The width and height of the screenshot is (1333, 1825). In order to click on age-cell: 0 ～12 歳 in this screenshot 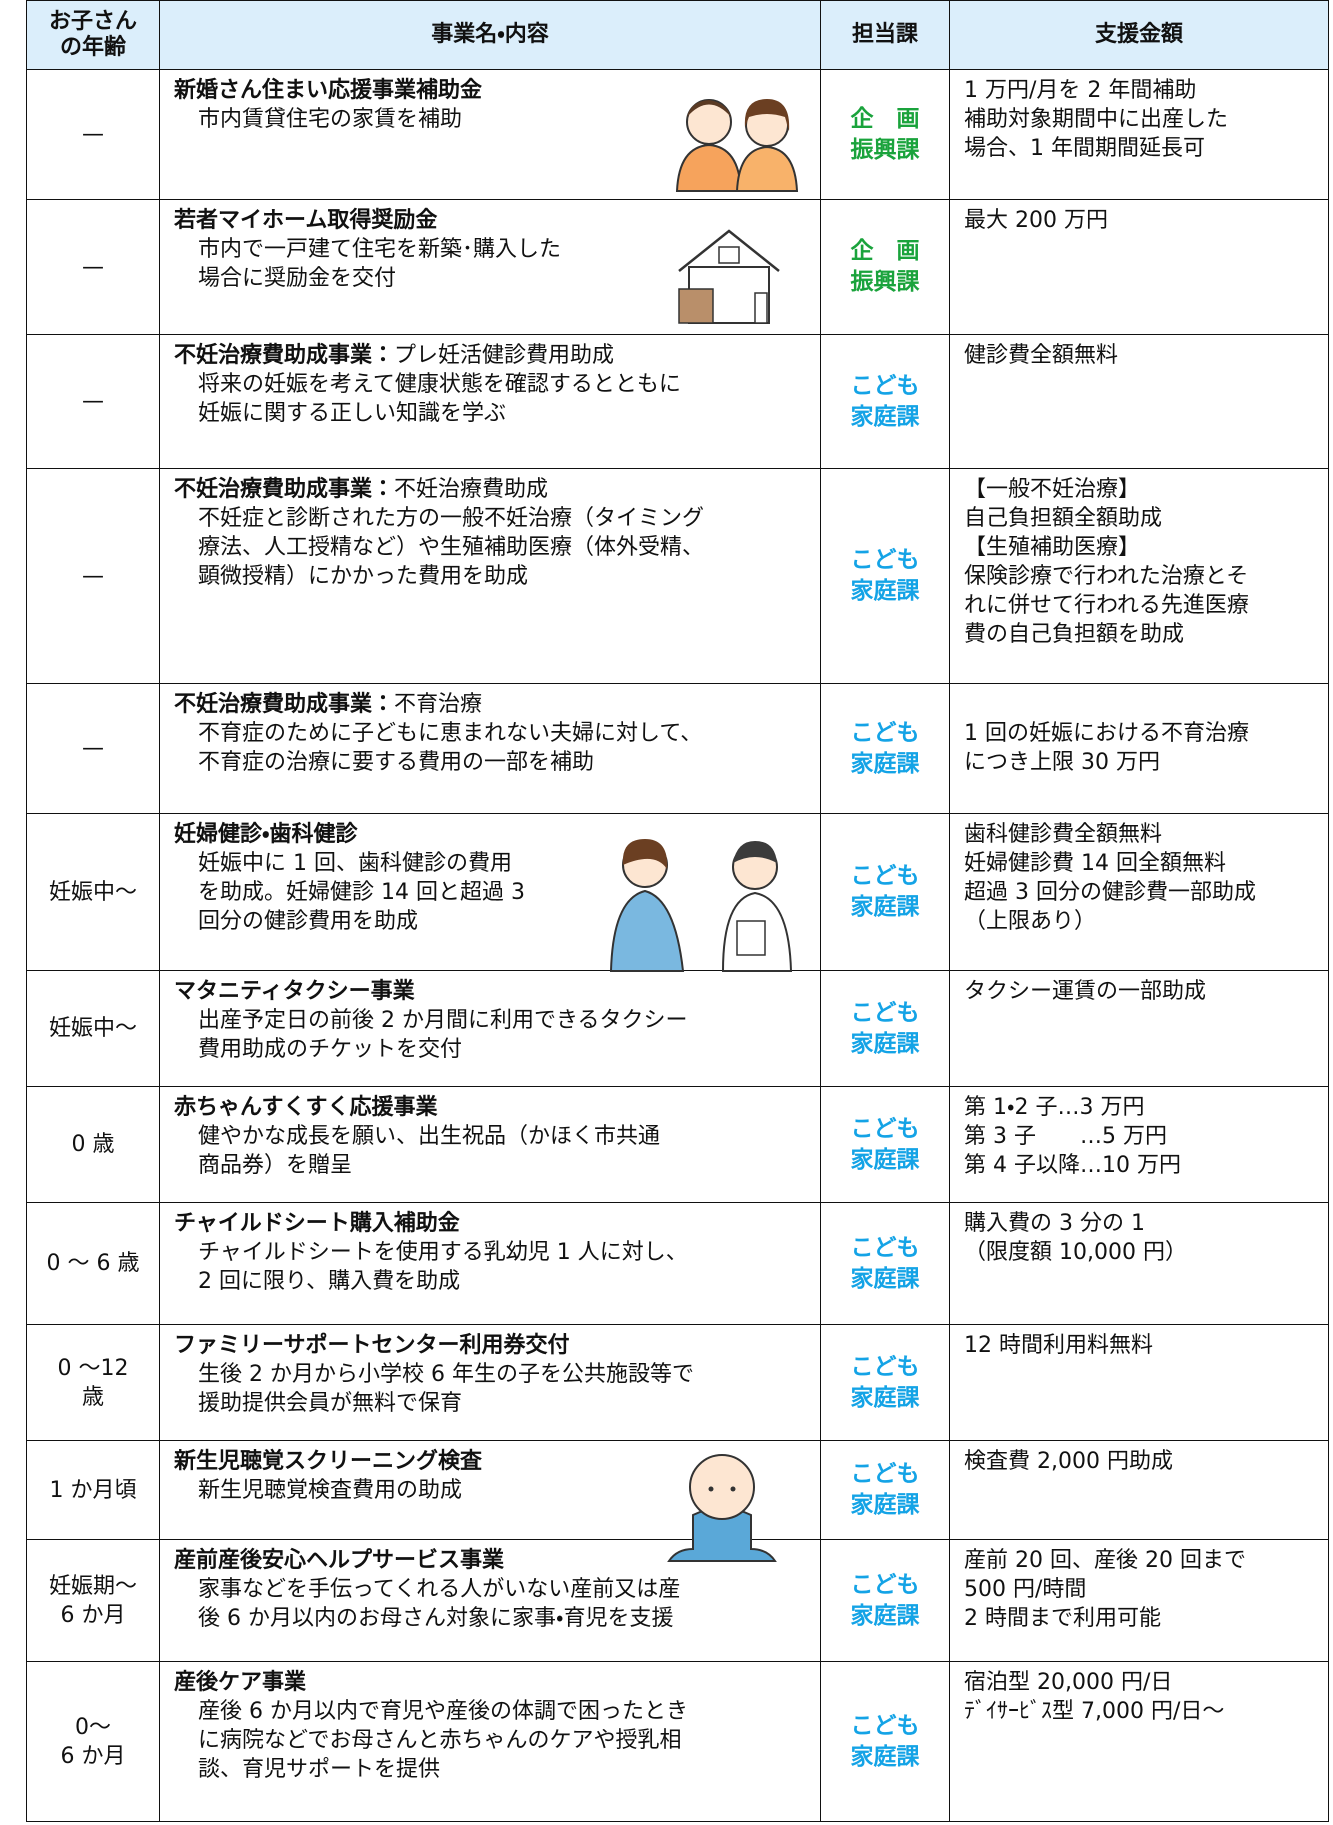, I will do `click(93, 1382)`.